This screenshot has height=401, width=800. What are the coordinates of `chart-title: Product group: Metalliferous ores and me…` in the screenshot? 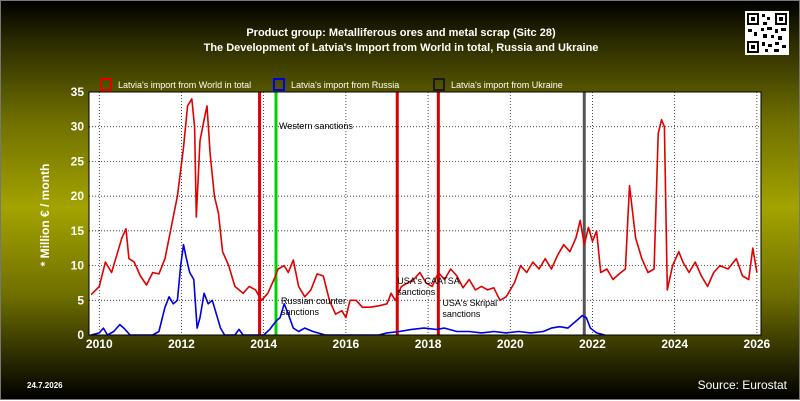 It's located at (401, 33).